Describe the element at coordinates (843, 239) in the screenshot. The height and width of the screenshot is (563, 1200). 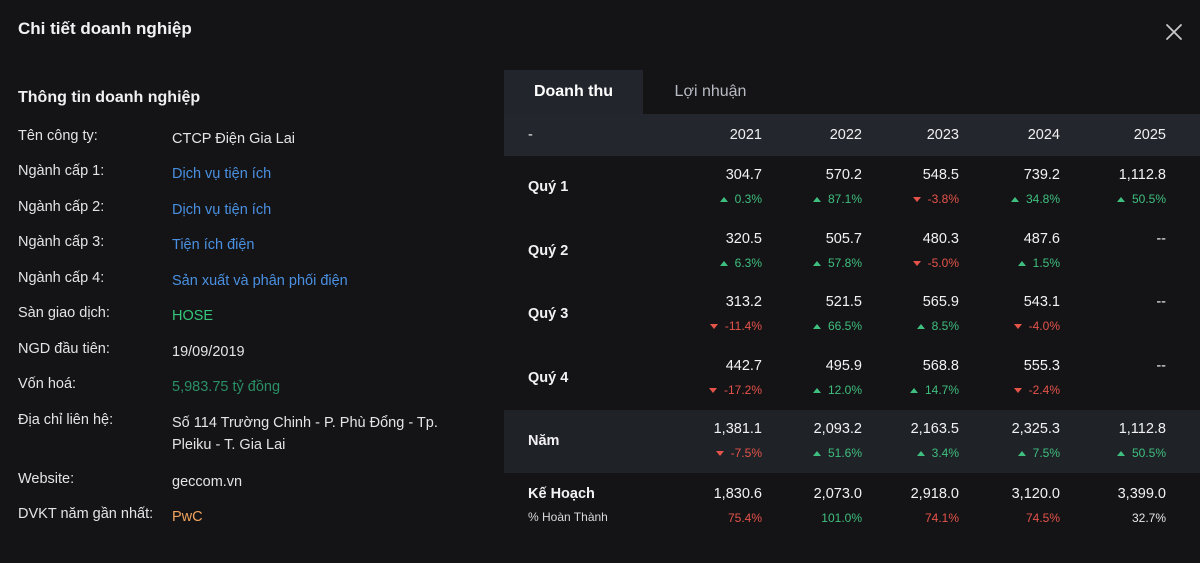
I see `revenue-value: 505.7` at that location.